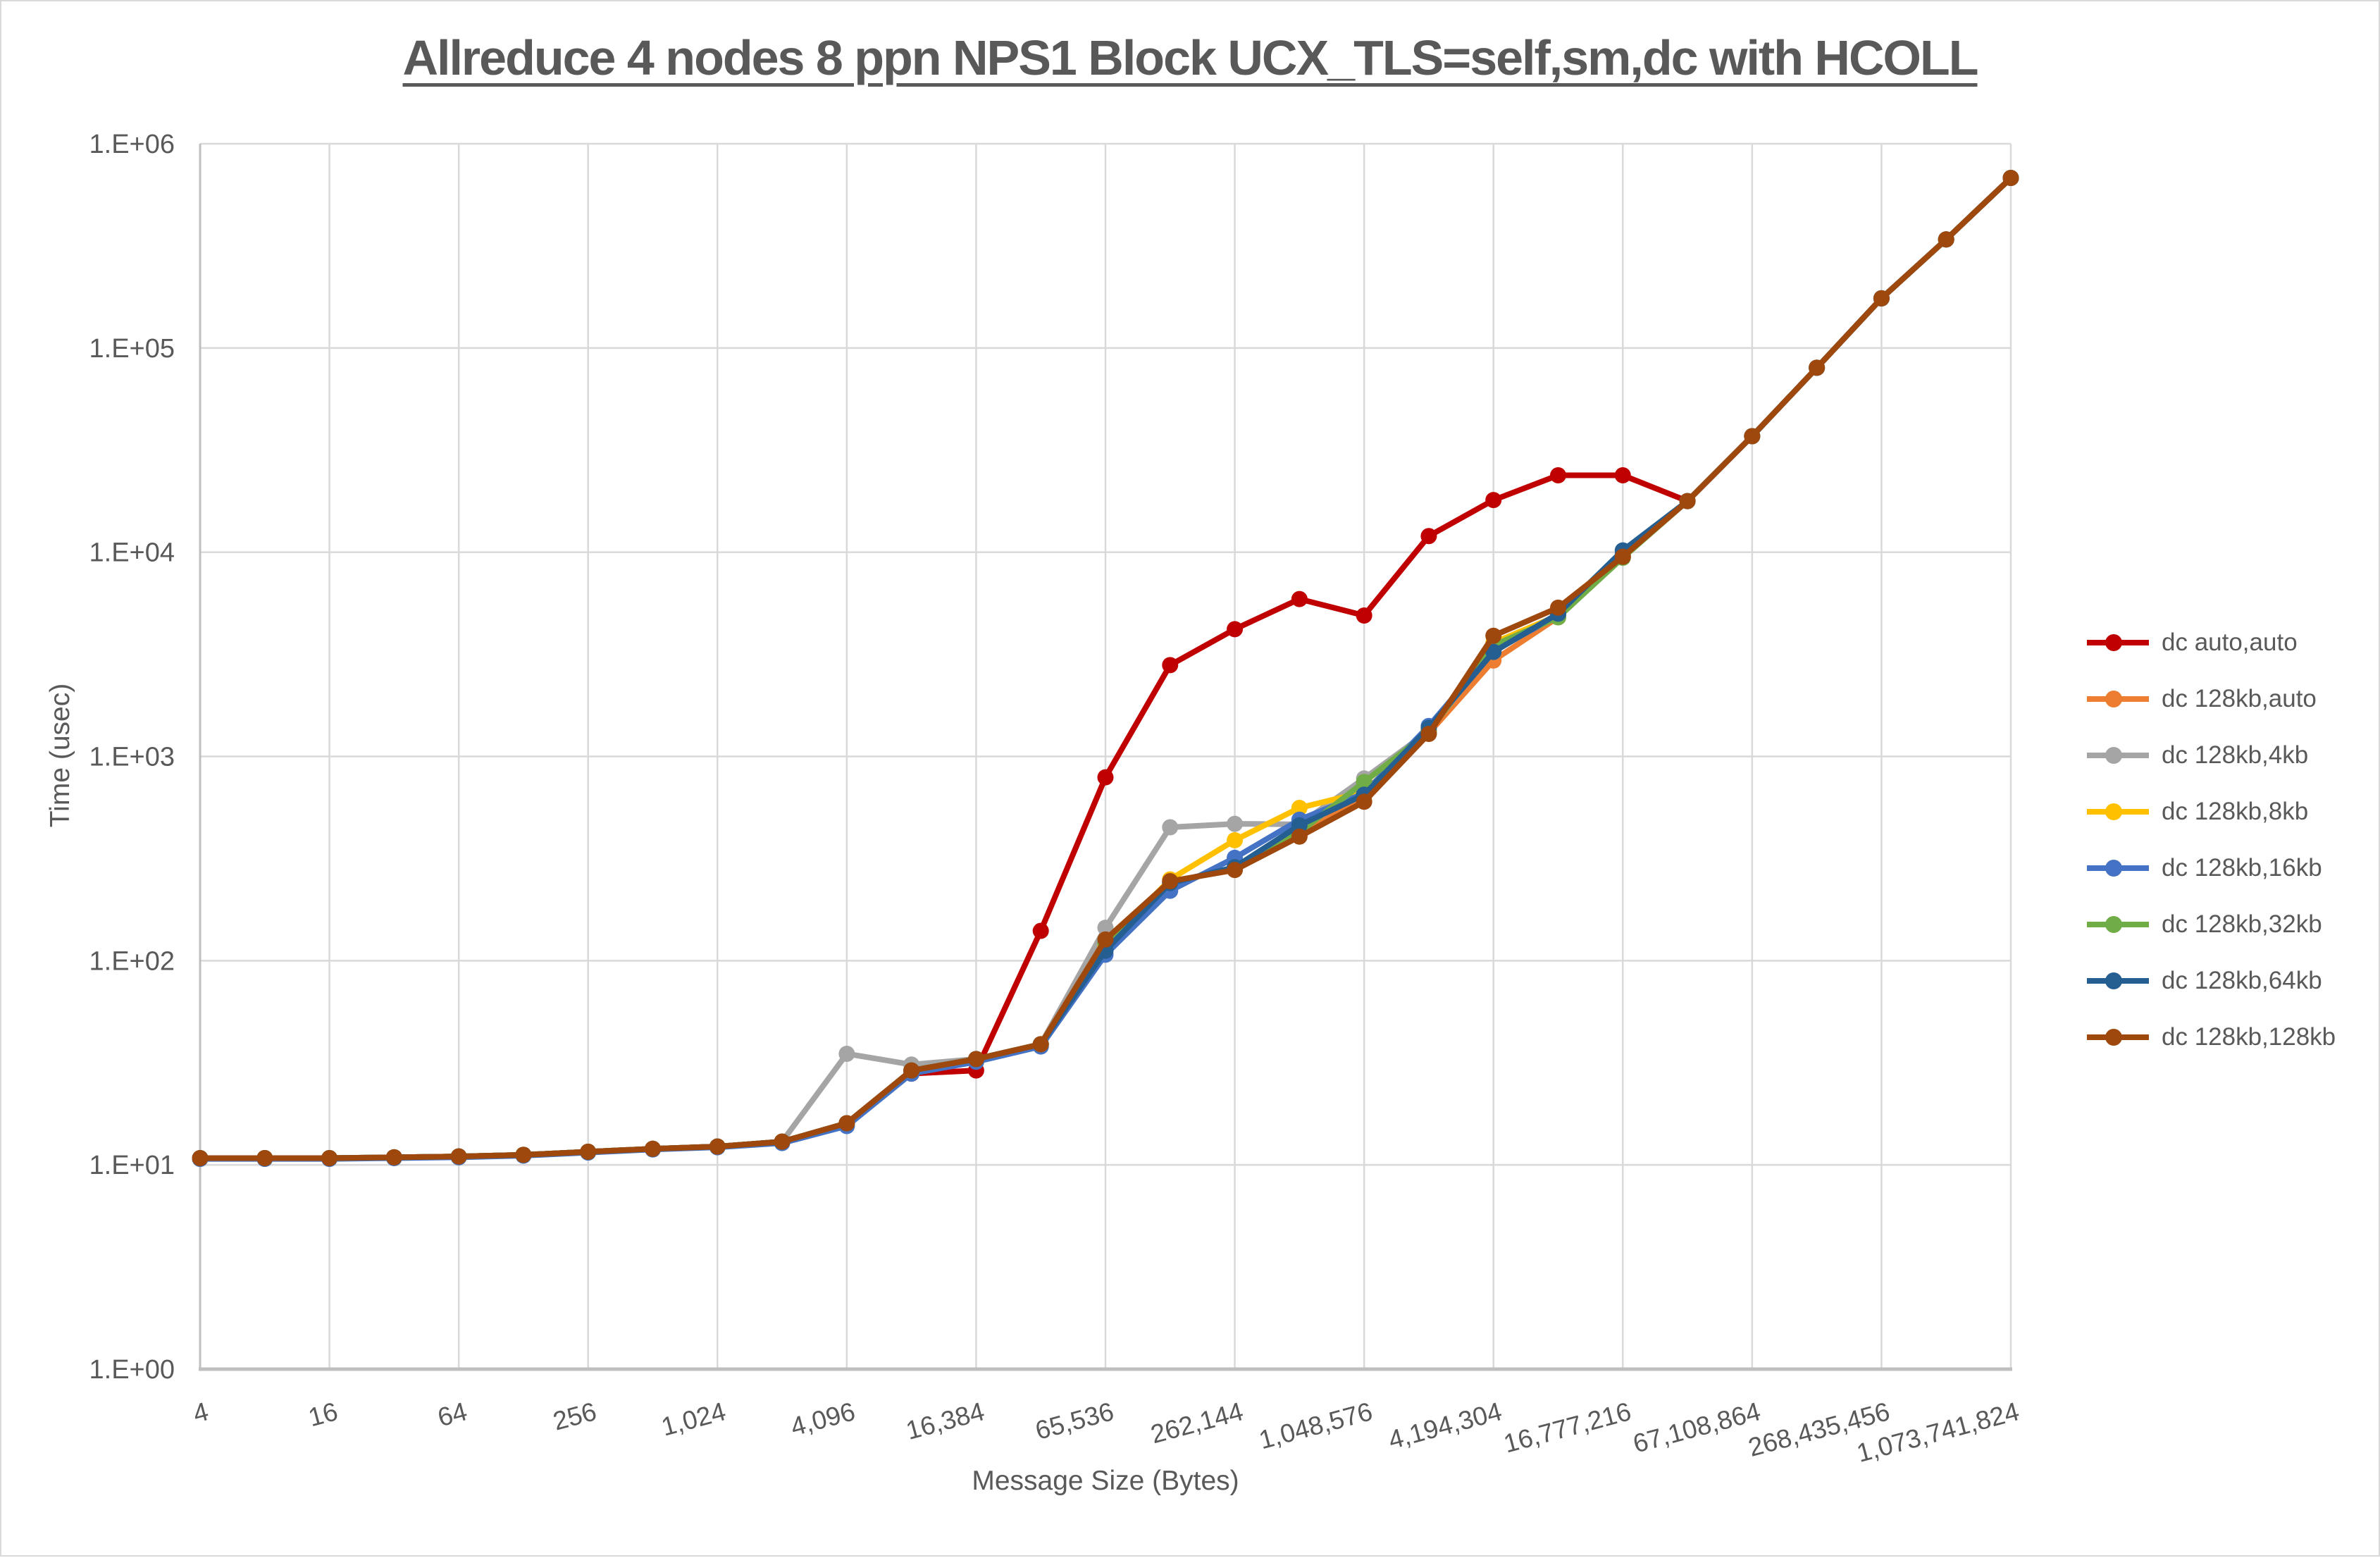  I want to click on legend-item-dc-auto-auto: dc auto,auto, so click(2210, 642).